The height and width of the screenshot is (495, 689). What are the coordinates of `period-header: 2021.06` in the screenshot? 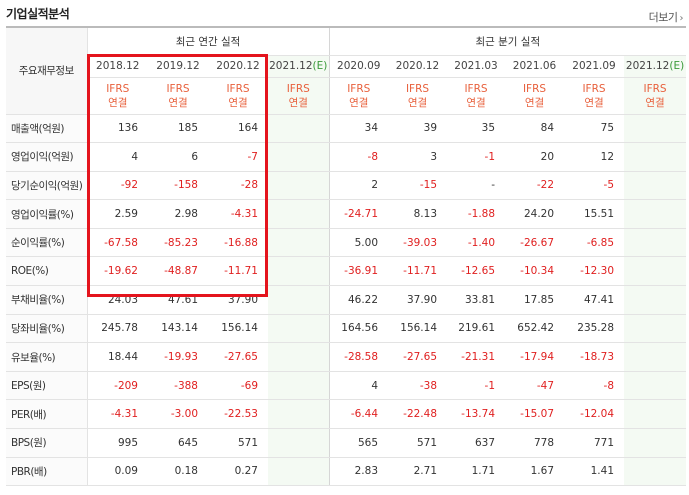 It's located at (535, 66).